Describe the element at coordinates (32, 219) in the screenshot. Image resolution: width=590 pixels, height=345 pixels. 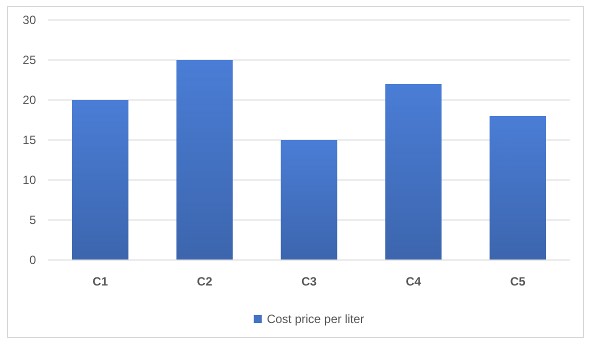
I see `y-tick-label: 5` at that location.